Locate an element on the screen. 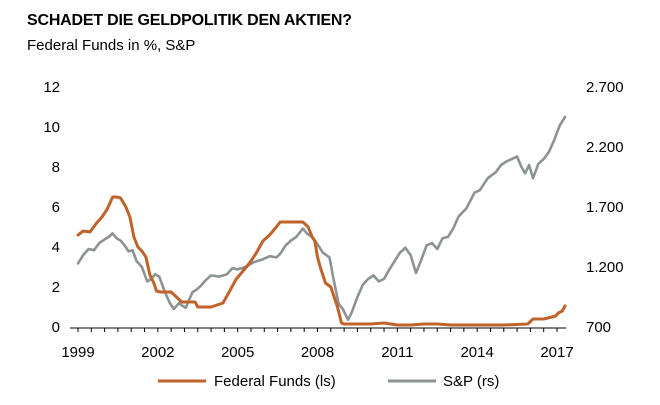 The height and width of the screenshot is (405, 660). x-tick-label: 1999 is located at coordinates (77, 352).